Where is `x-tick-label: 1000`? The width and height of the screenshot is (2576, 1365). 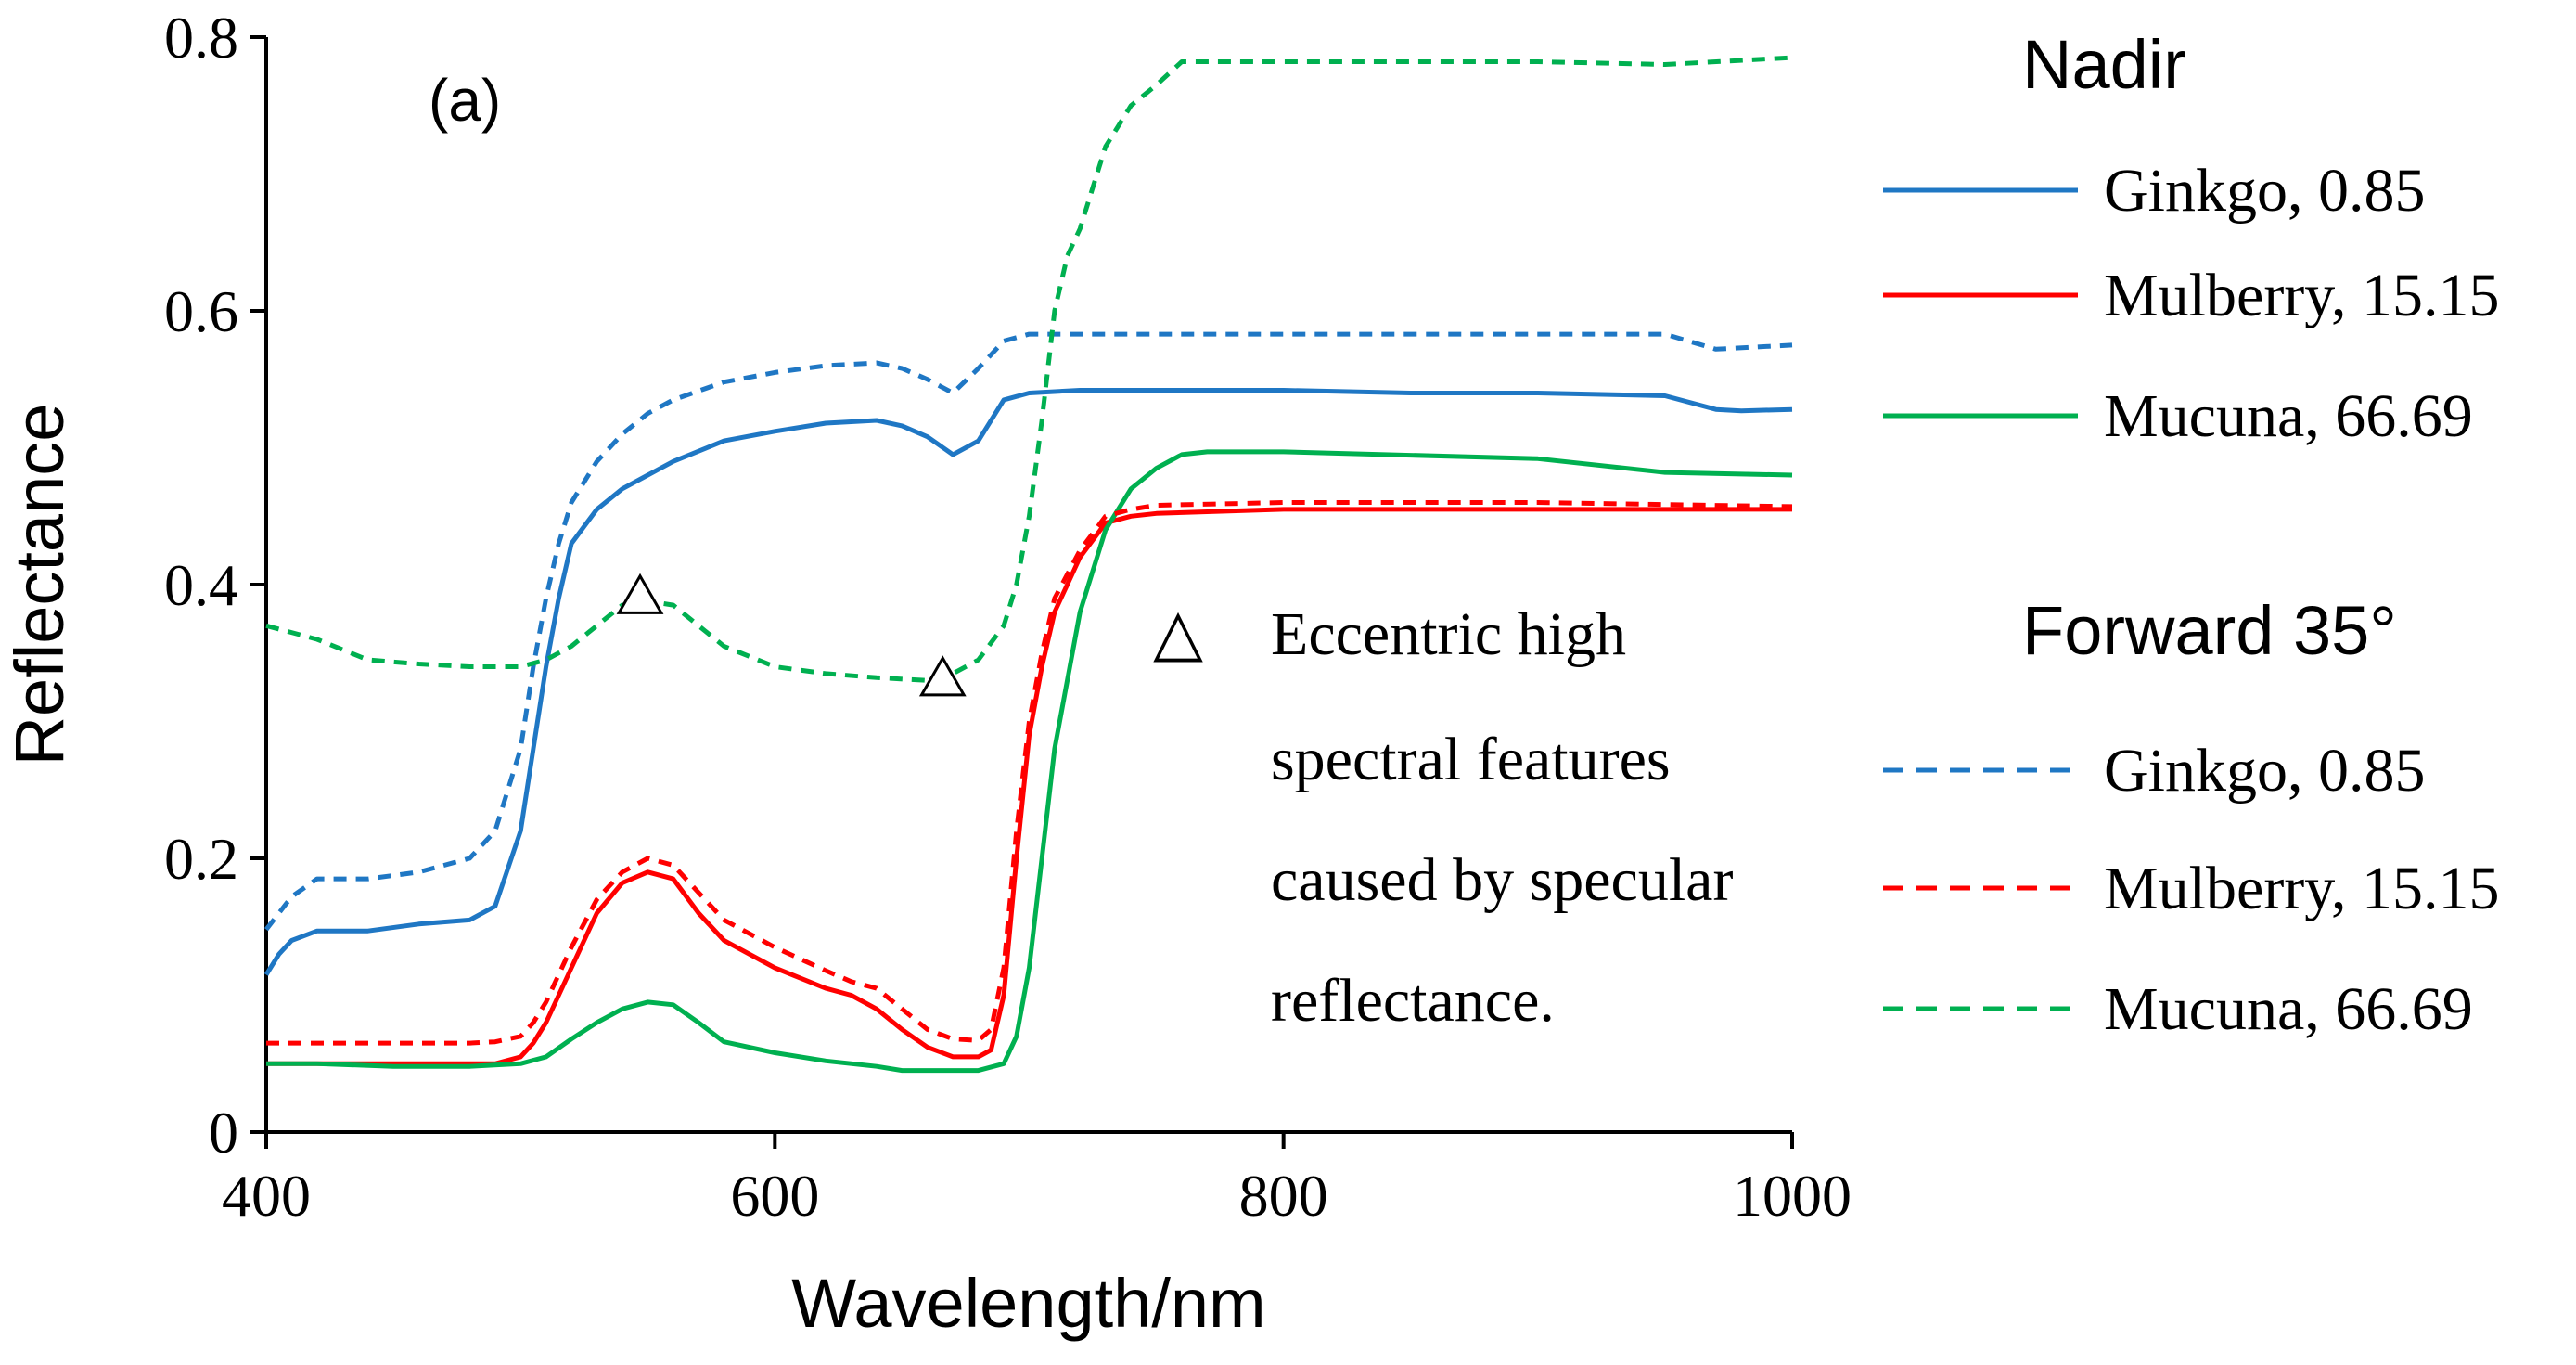 x-tick-label: 1000 is located at coordinates (1792, 1196).